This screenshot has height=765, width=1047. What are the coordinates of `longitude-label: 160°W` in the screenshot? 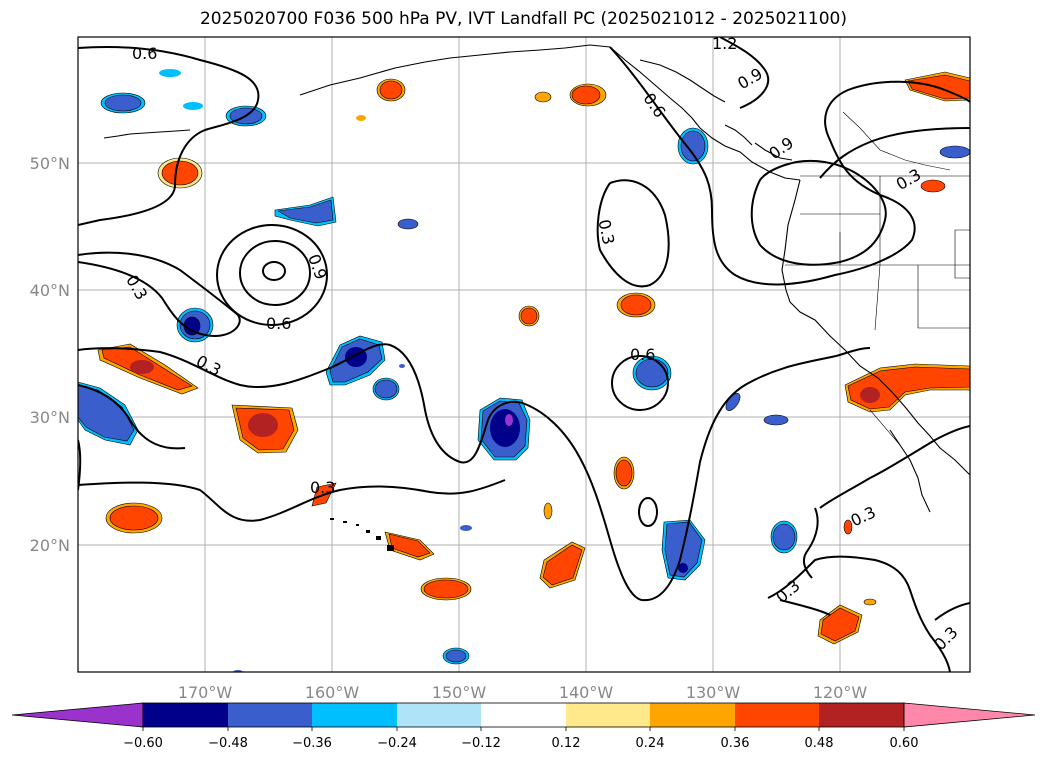 It's located at (332, 692).